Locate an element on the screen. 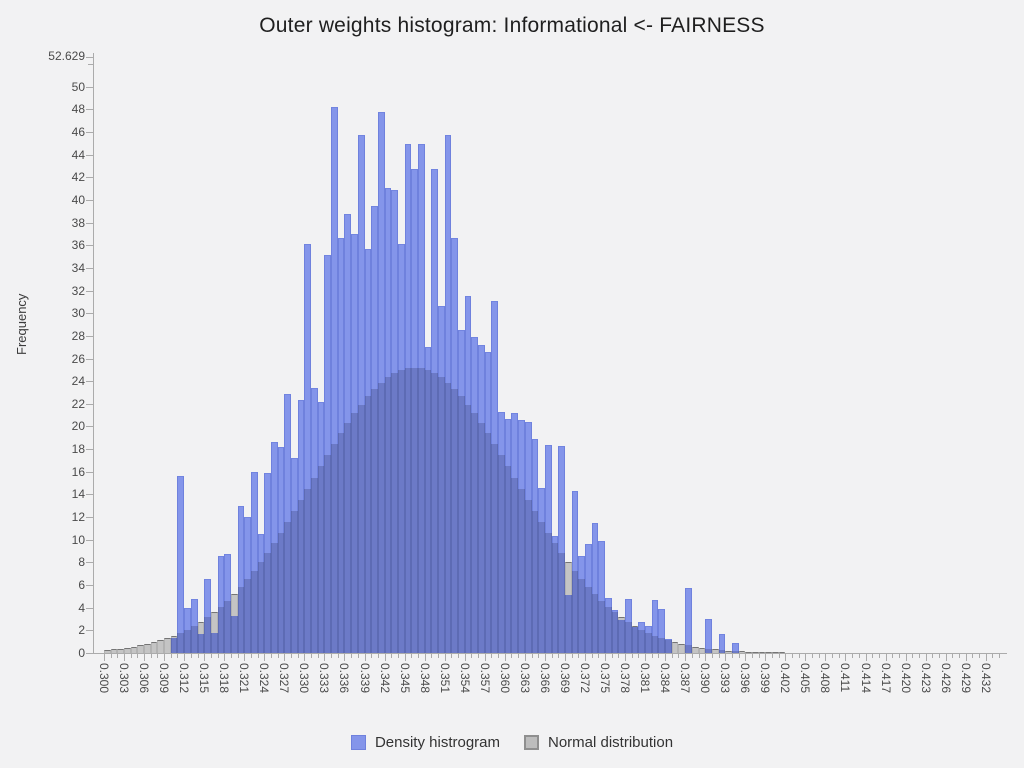 This screenshot has width=1024, height=768. legend-label: Density histrogram is located at coordinates (437, 742).